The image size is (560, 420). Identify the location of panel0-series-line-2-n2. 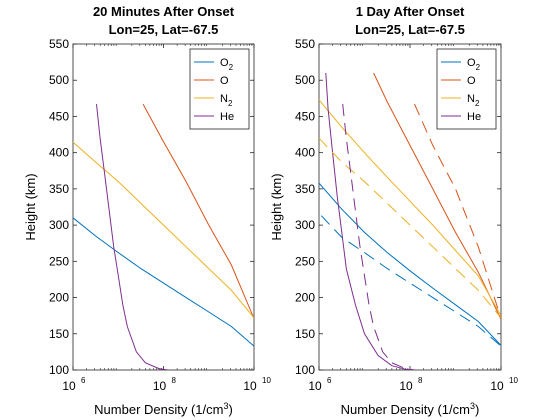
(163, 230).